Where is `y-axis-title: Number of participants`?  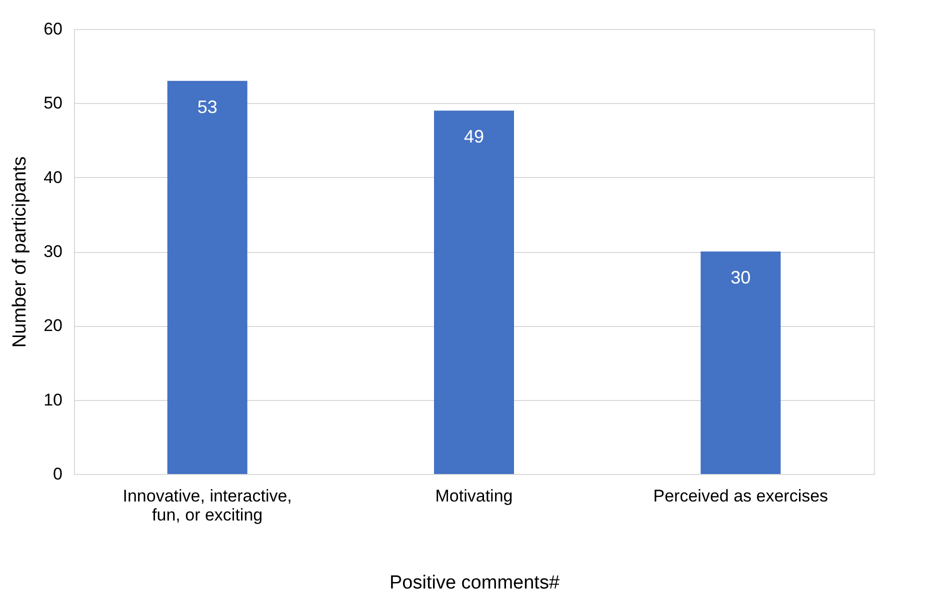 y-axis-title: Number of participants is located at coordinates (20, 252).